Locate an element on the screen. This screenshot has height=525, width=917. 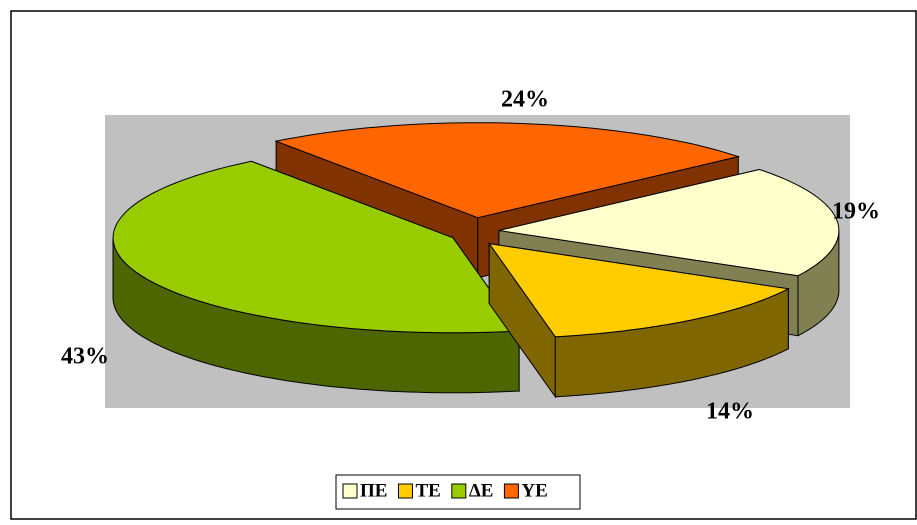
legend-label: ΠΕ is located at coordinates (373, 490).